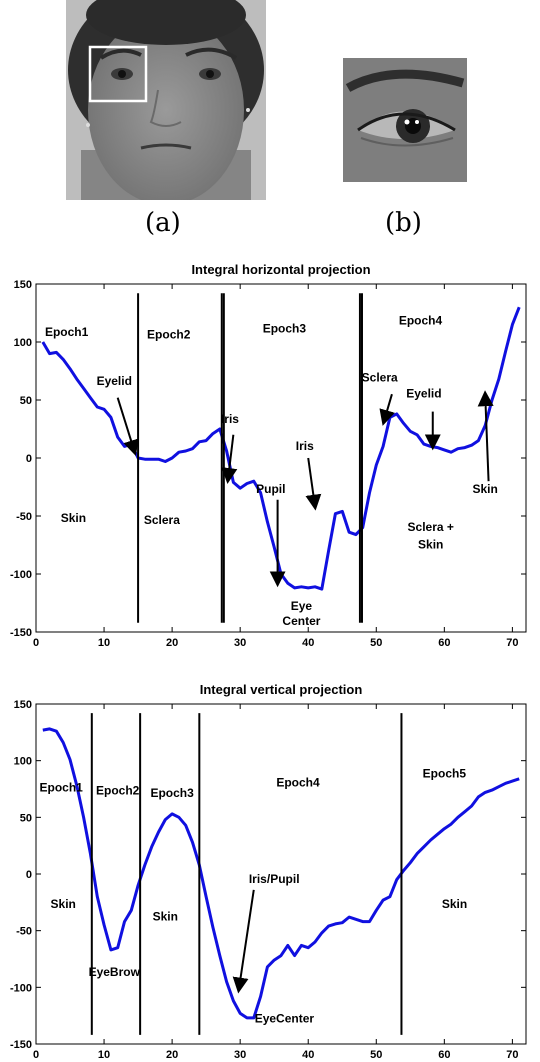  What do you see at coordinates (115, 972) in the screenshot?
I see `annotation-label: EyeBrow` at bounding box center [115, 972].